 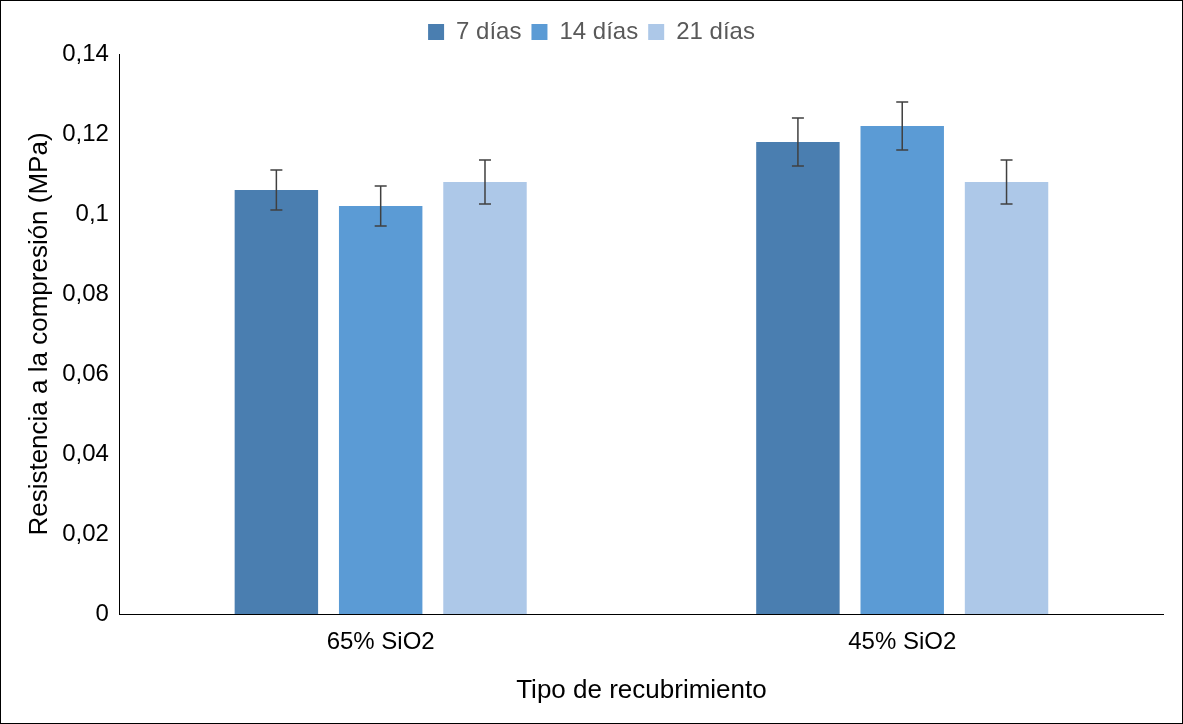 What do you see at coordinates (715, 30) in the screenshot?
I see `legend-label: 21 días` at bounding box center [715, 30].